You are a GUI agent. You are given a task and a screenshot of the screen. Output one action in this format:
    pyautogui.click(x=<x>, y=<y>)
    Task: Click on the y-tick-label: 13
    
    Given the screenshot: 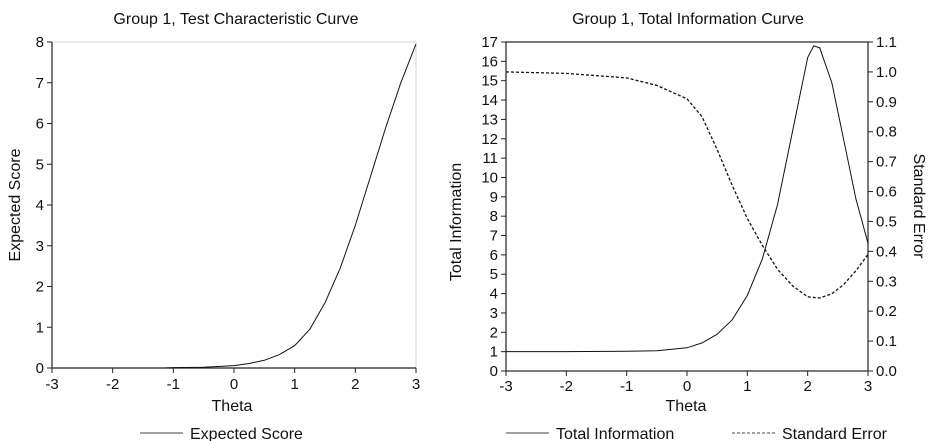 What is the action you would take?
    pyautogui.click(x=489, y=119)
    